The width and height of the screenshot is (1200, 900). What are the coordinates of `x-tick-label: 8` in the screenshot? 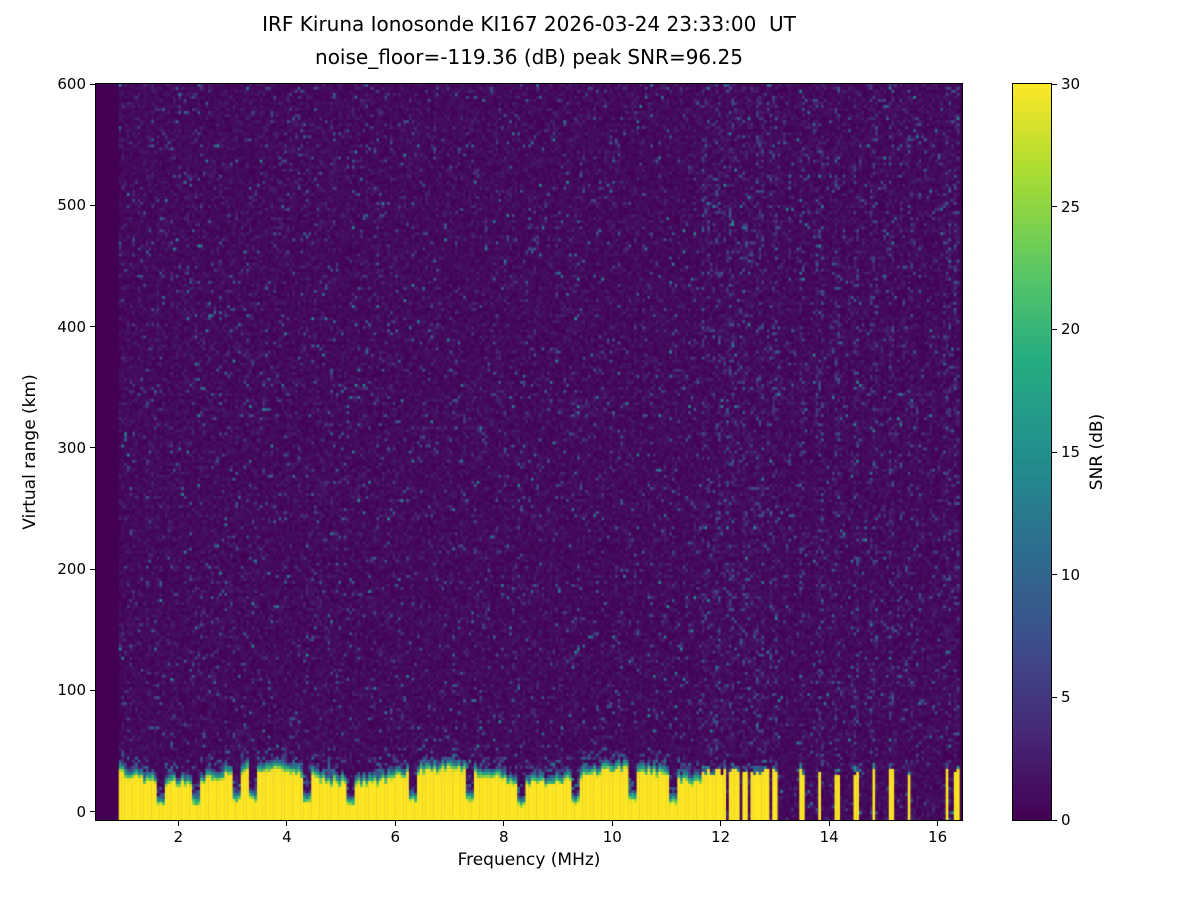 It's located at (504, 837).